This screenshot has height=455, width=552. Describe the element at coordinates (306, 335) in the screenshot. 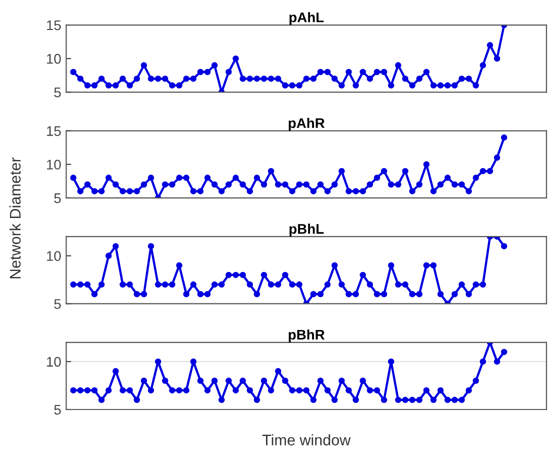

I see `chart-title: pBhR` at that location.